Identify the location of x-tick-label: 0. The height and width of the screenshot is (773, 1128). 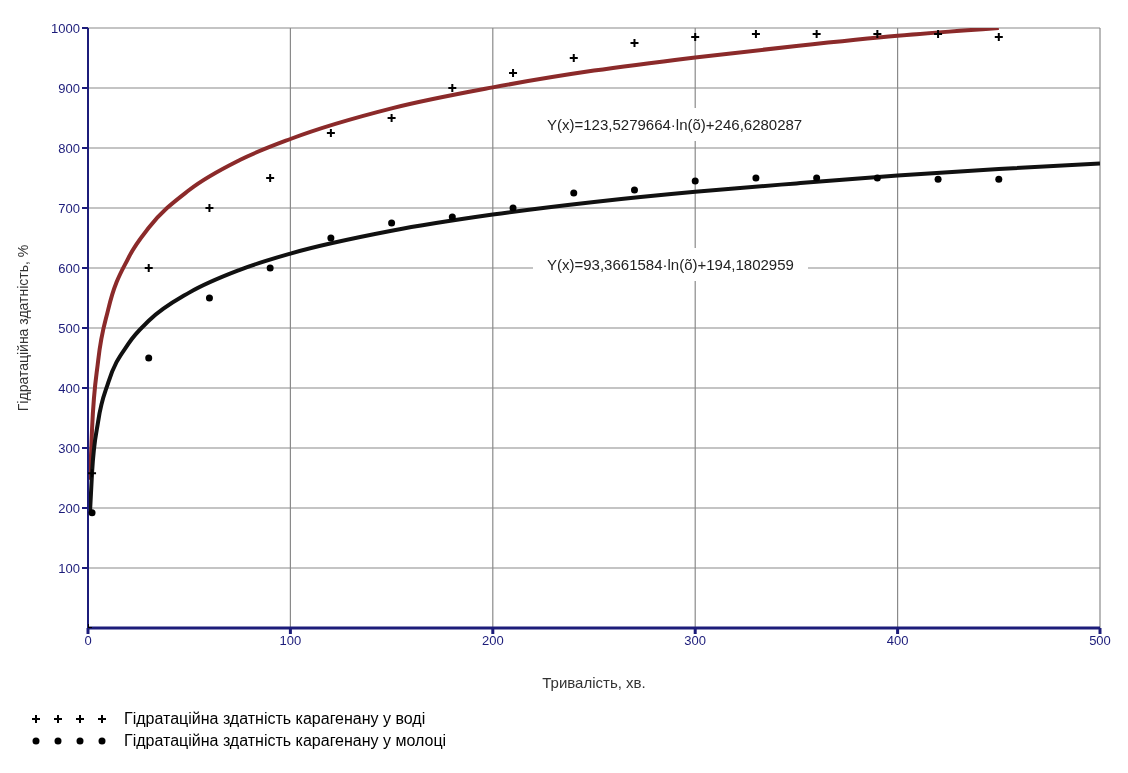
(88, 641).